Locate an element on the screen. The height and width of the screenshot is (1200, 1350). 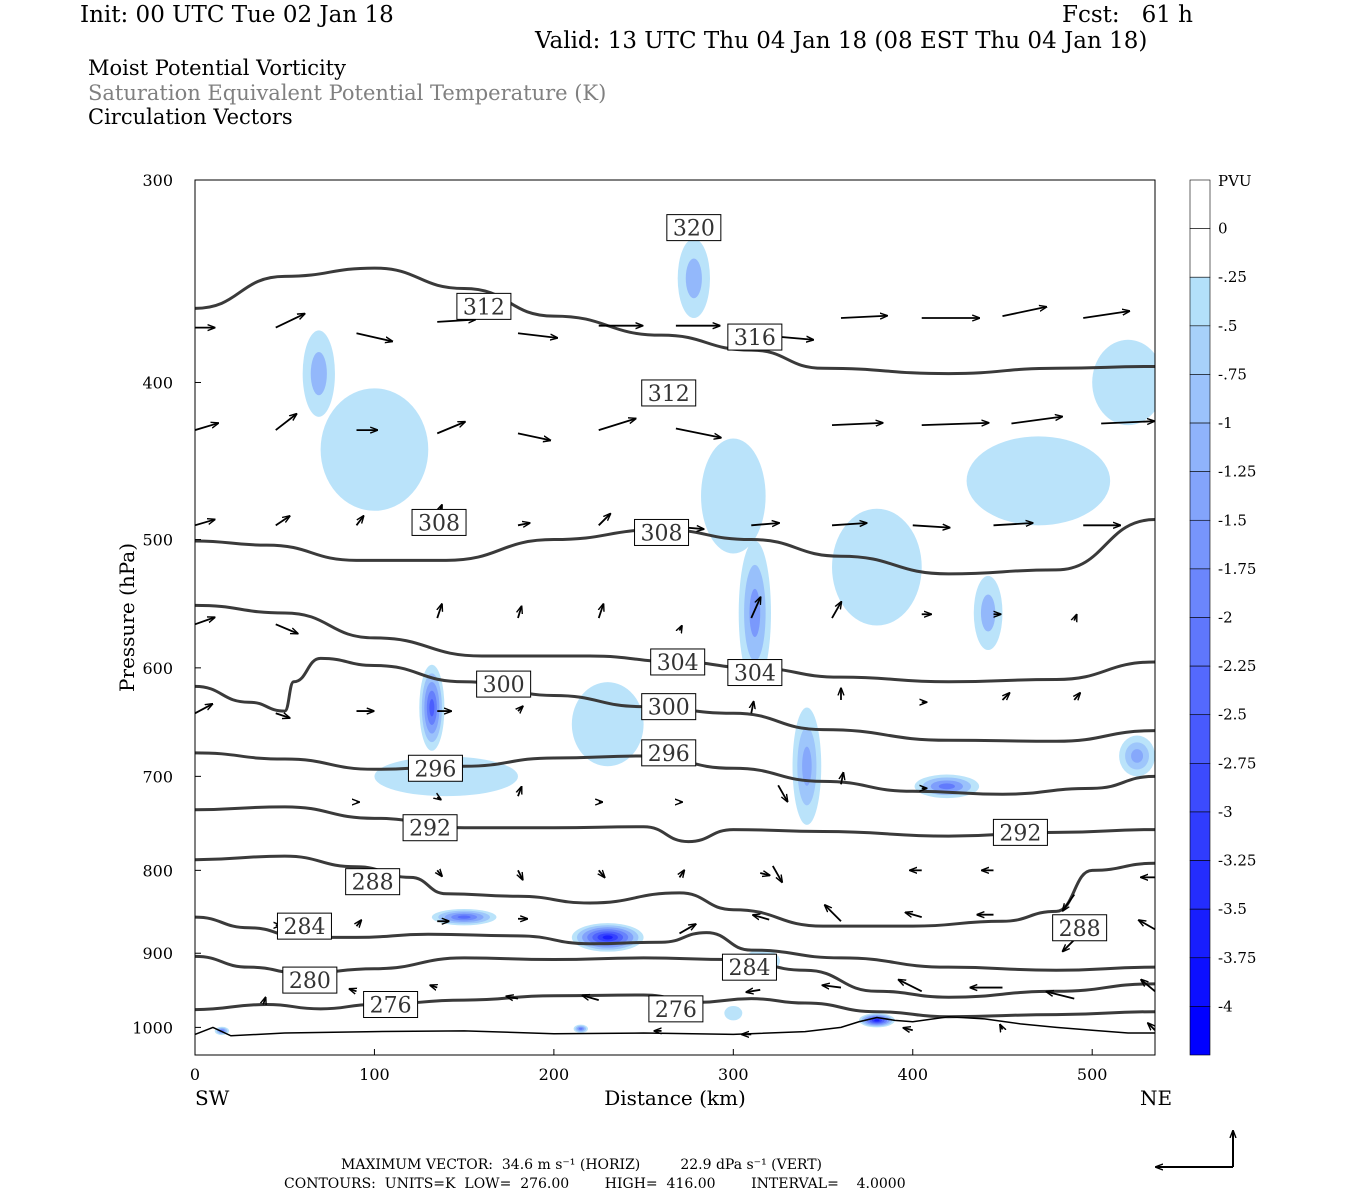
contour-label: 308 is located at coordinates (662, 532).